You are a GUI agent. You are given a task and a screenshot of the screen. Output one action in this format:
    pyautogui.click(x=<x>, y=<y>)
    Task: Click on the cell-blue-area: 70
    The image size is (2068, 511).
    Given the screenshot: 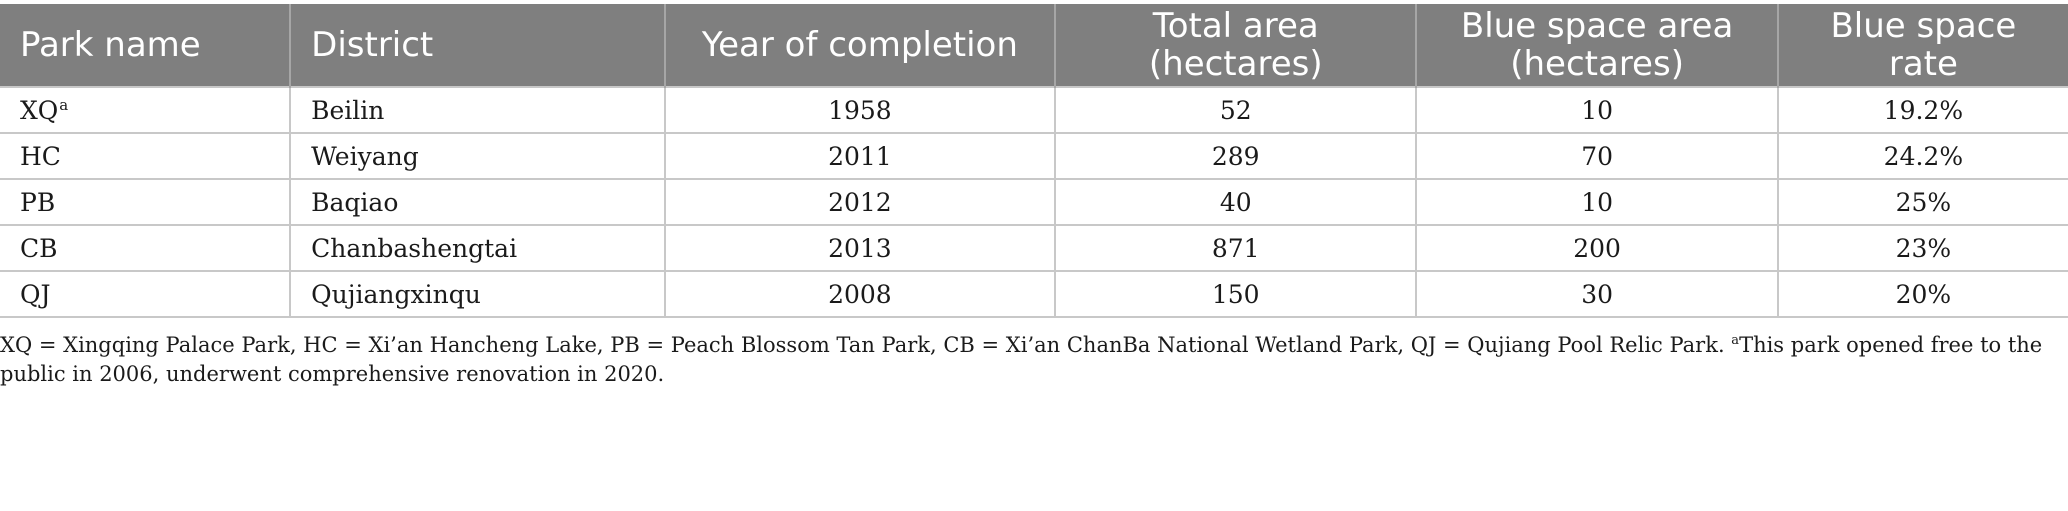 What is the action you would take?
    pyautogui.click(x=1596, y=156)
    